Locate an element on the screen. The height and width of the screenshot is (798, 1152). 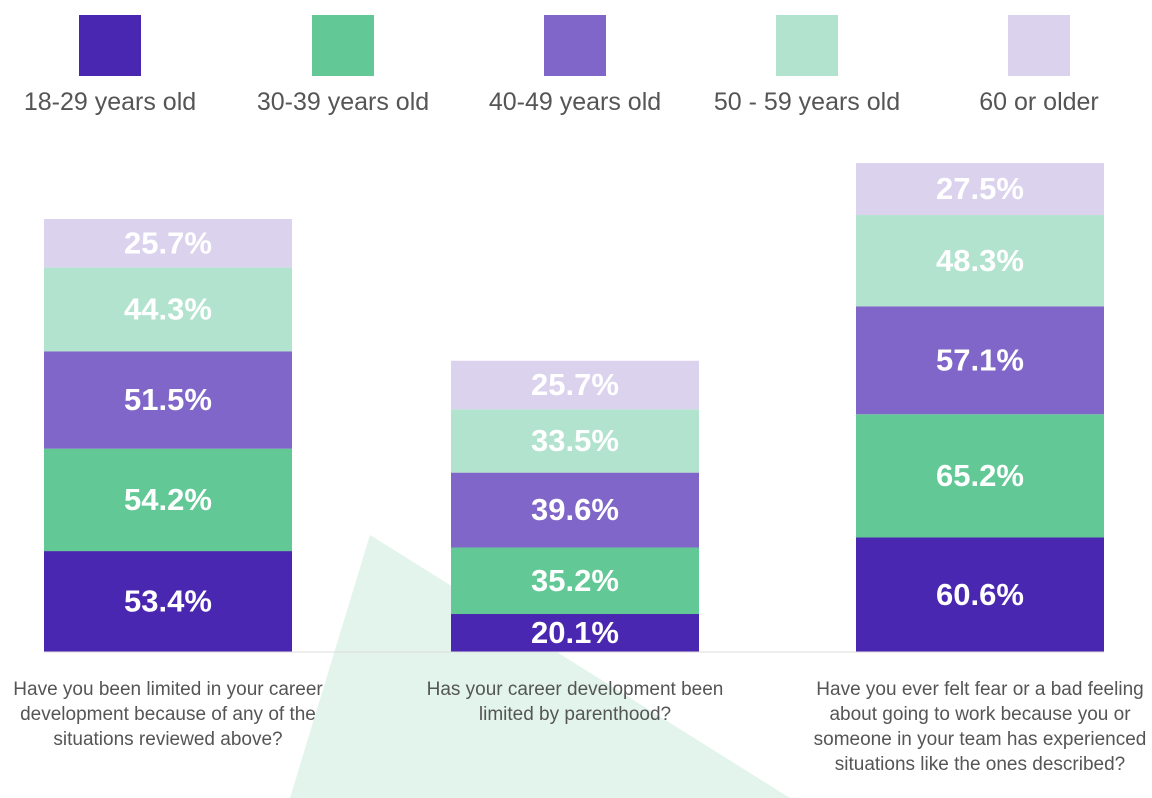
data-label: 48.3% is located at coordinates (980, 260).